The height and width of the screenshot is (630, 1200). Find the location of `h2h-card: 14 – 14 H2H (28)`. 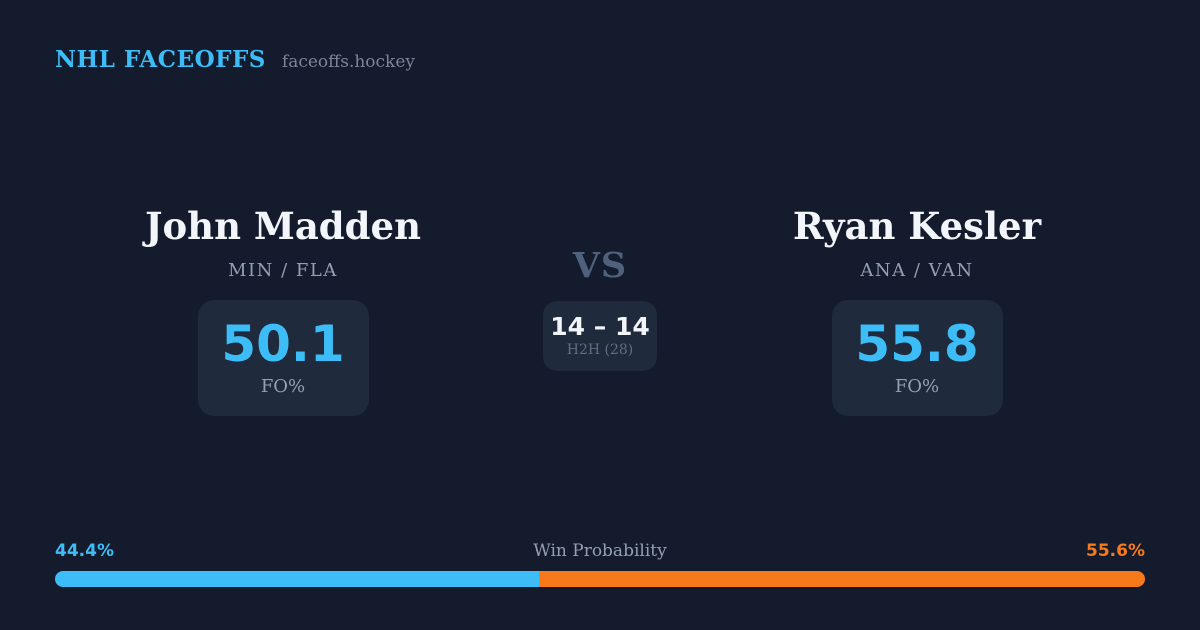

h2h-card: 14 – 14 H2H (28) is located at coordinates (600, 336).